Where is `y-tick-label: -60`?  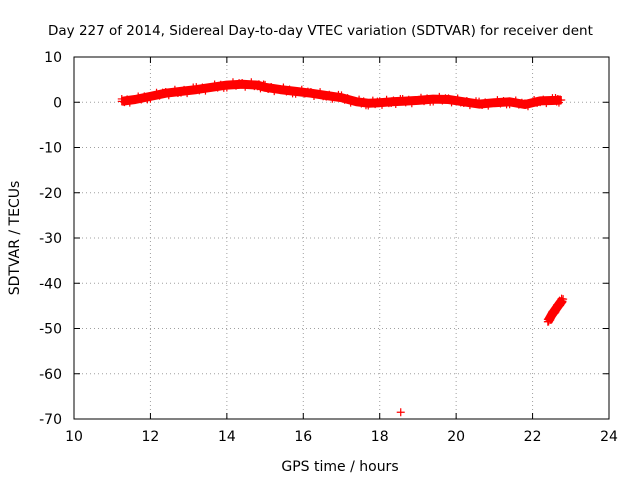 y-tick-label: -60 is located at coordinates (50, 375).